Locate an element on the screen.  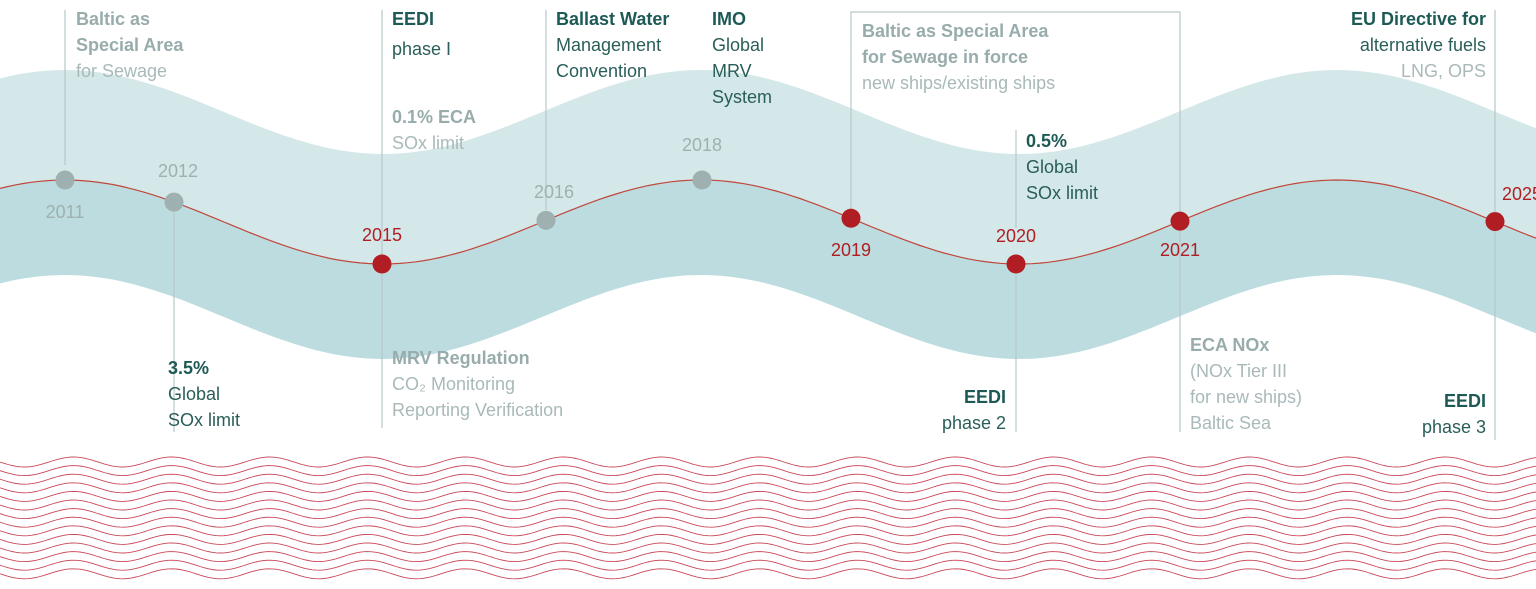
milestone-year: 2011 is located at coordinates (65, 212).